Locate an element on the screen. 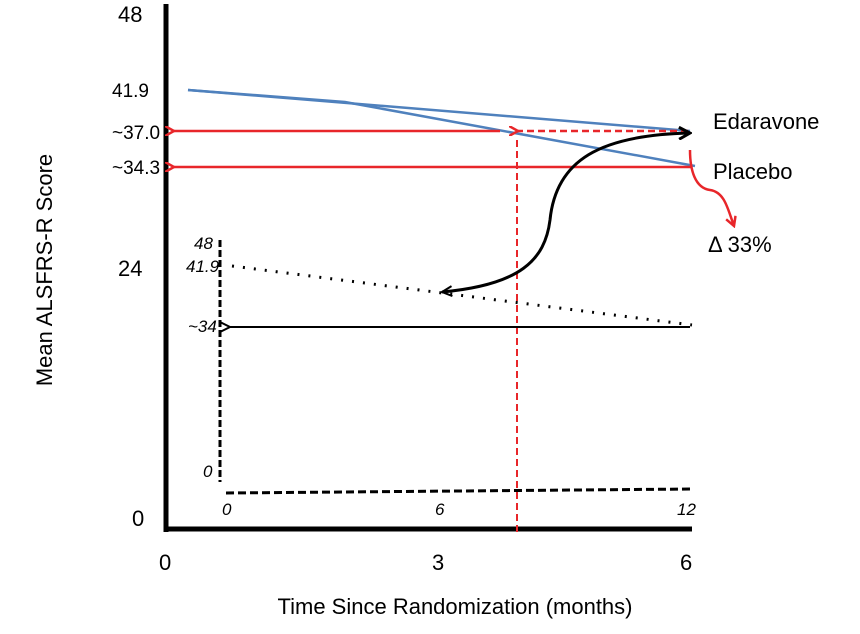 The height and width of the screenshot is (634, 860). x-tick-0: 0 is located at coordinates (165, 562).